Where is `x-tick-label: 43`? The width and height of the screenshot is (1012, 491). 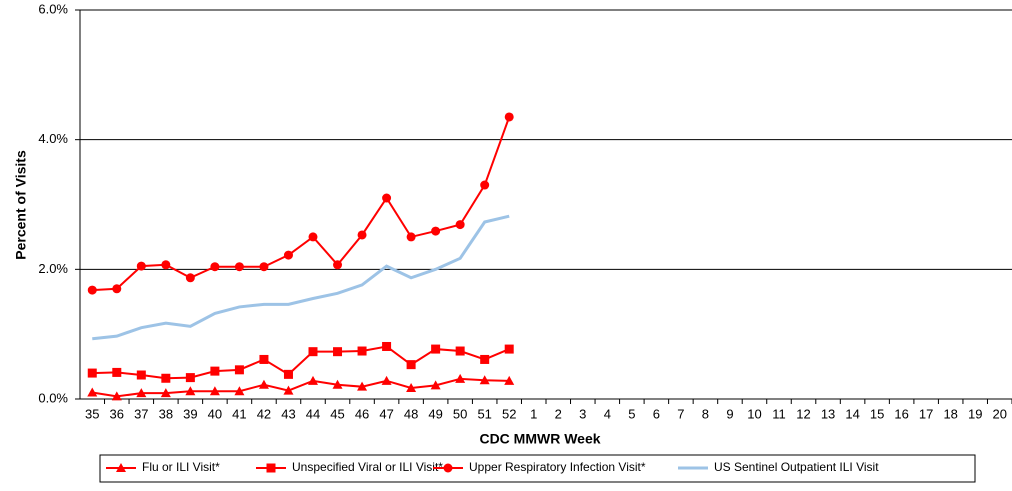 x-tick-label: 43 is located at coordinates (288, 413).